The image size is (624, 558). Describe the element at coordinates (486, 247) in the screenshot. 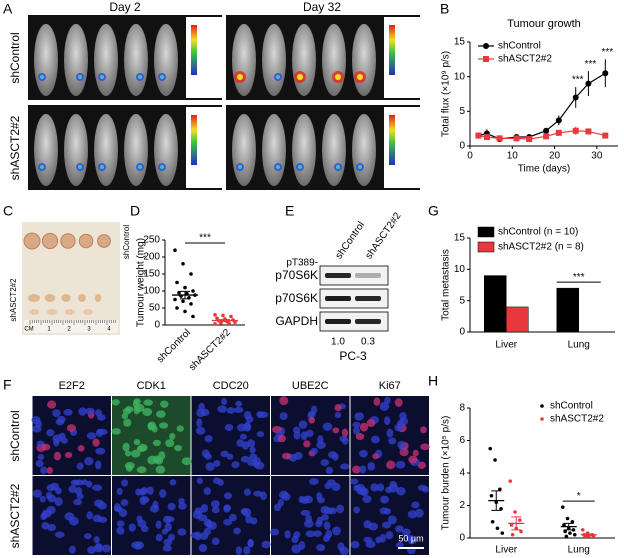

I see `legend-swatch` at that location.